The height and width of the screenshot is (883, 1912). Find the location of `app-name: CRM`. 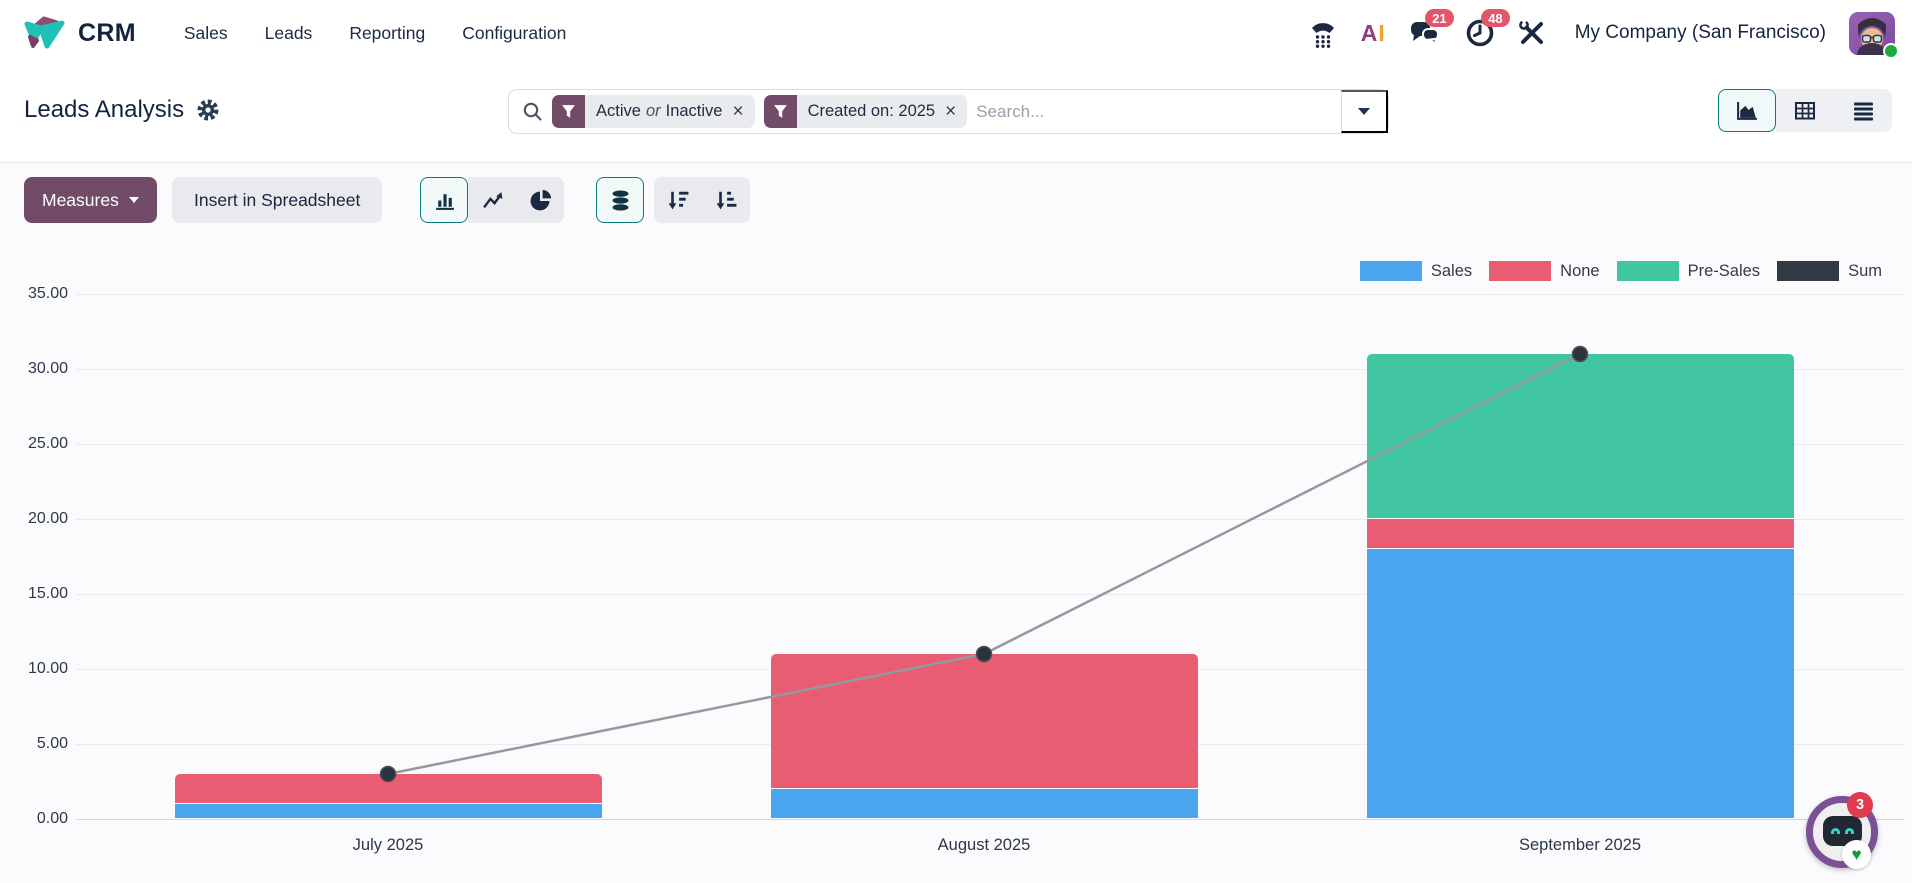

app-name: CRM is located at coordinates (107, 32).